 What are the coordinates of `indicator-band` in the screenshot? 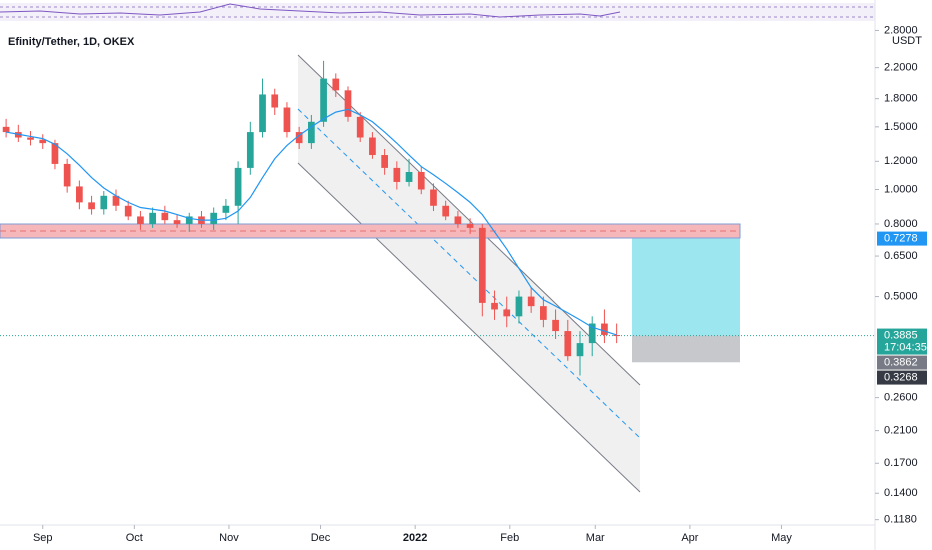 It's located at (437, 12).